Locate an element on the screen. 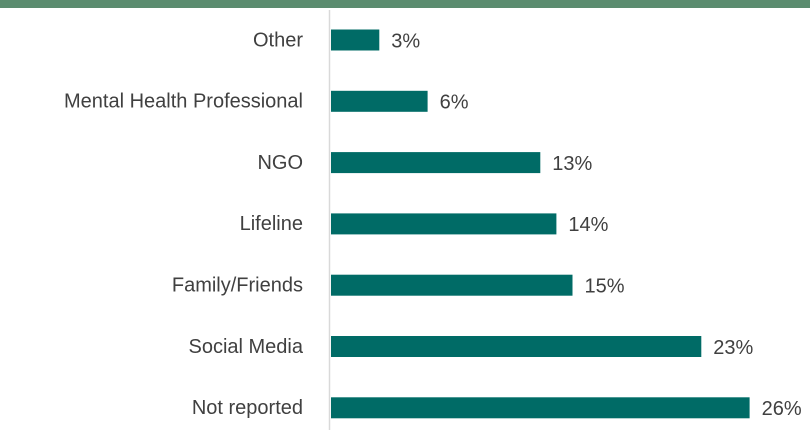 This screenshot has width=810, height=430. value-label: 15% is located at coordinates (605, 286).